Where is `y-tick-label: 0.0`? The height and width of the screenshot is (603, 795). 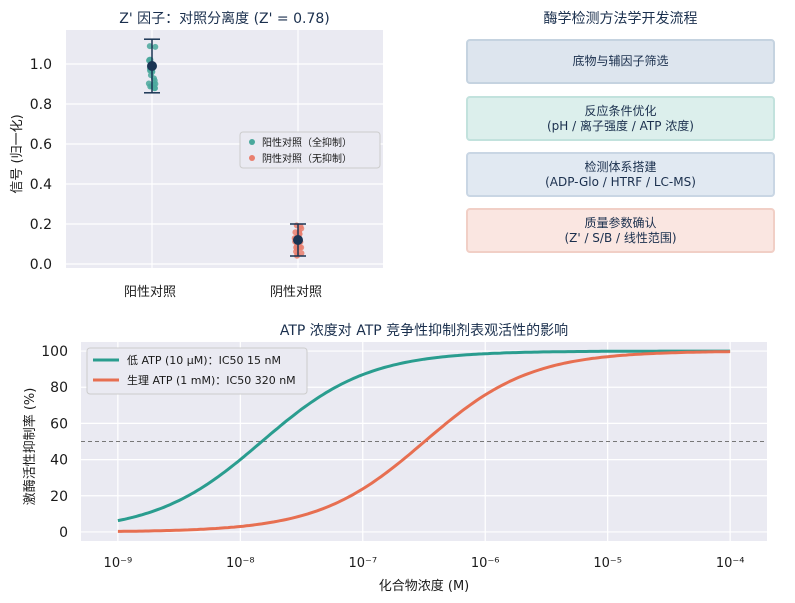 y-tick-label: 0.0 is located at coordinates (41, 265).